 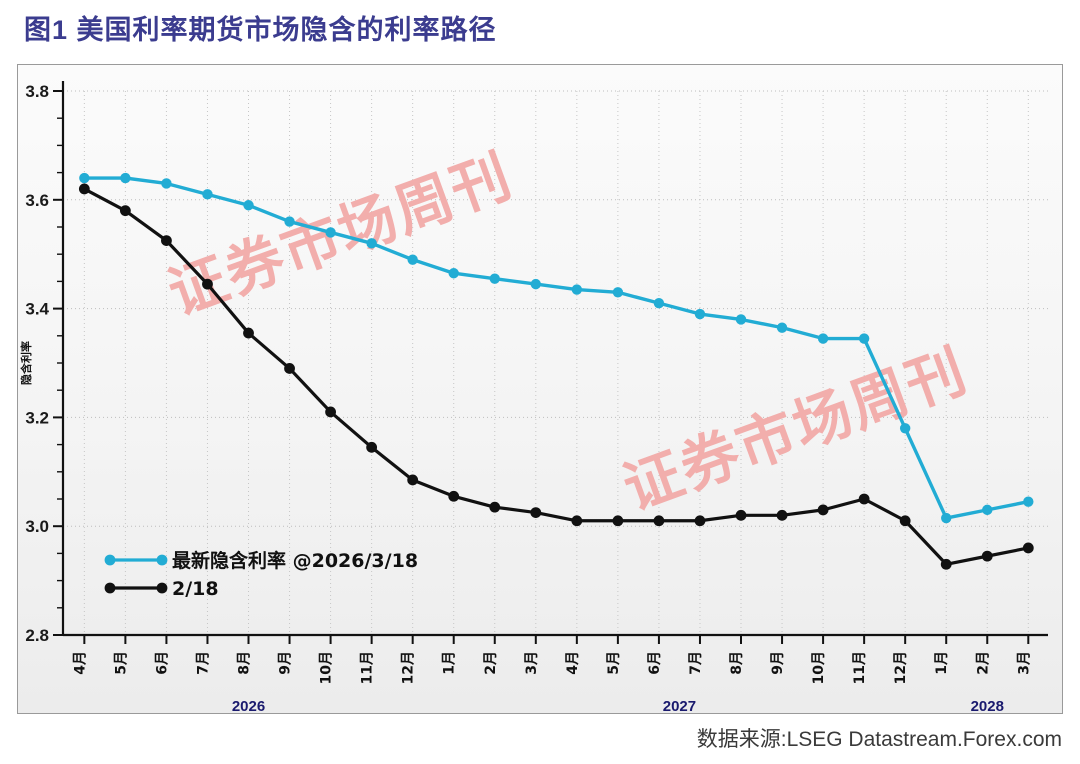 I want to click on y-axis-title: 隐含利率, so click(x=26, y=363).